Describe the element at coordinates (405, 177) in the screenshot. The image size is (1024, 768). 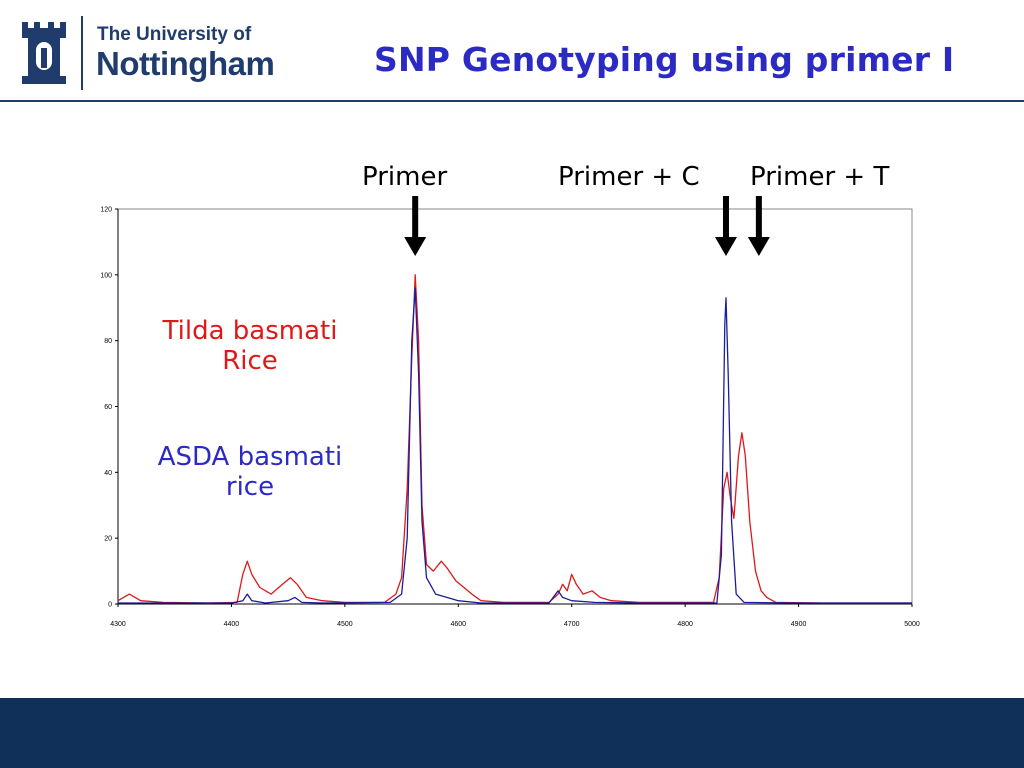
I see `marker-label-primer: Primer` at that location.